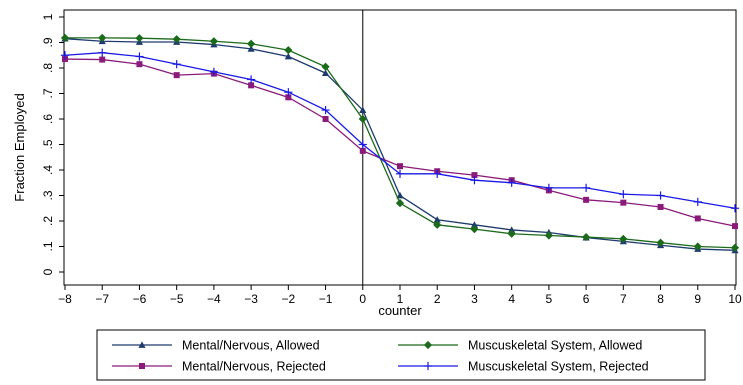  What do you see at coordinates (48, 144) in the screenshot?
I see `y-tick-label: .5` at bounding box center [48, 144].